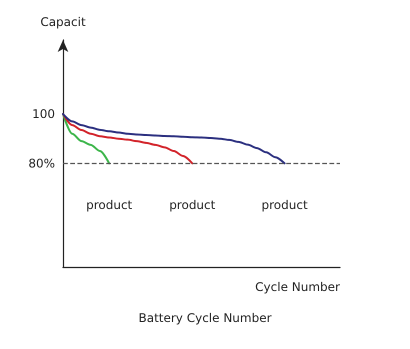 This screenshot has height=349, width=410. What do you see at coordinates (63, 22) in the screenshot?
I see `y-axis-title: Capacit` at bounding box center [63, 22].